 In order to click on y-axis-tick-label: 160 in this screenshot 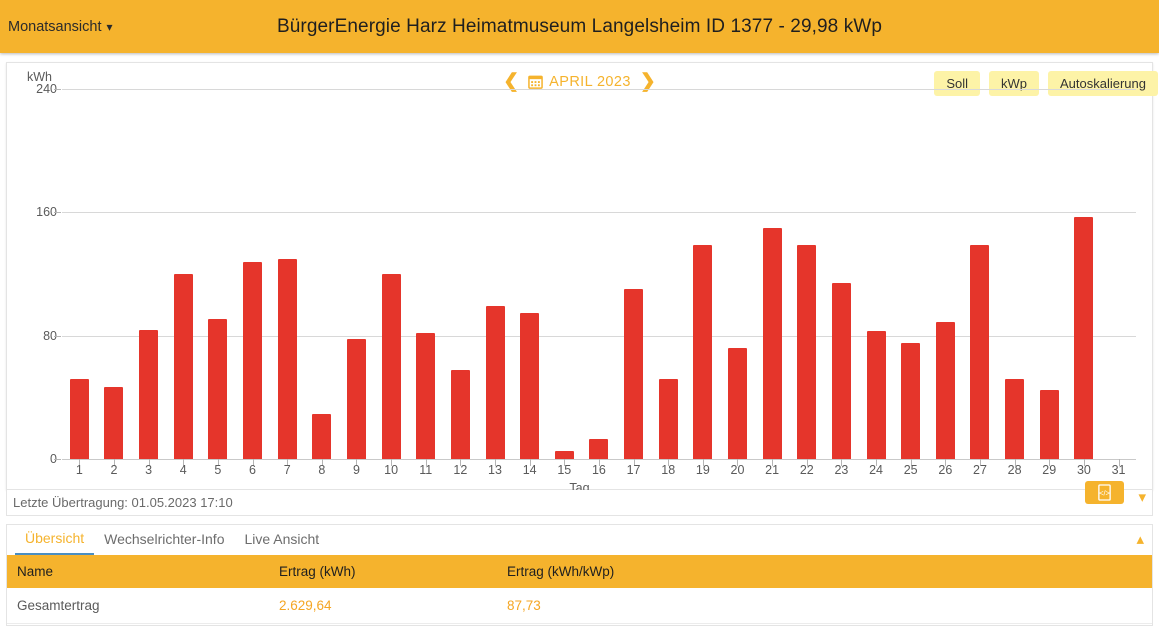, I will do `click(46, 212)`.